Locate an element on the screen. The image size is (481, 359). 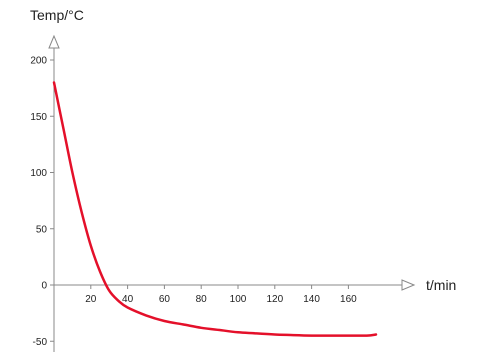
x-tick-label: 40 is located at coordinates (128, 299).